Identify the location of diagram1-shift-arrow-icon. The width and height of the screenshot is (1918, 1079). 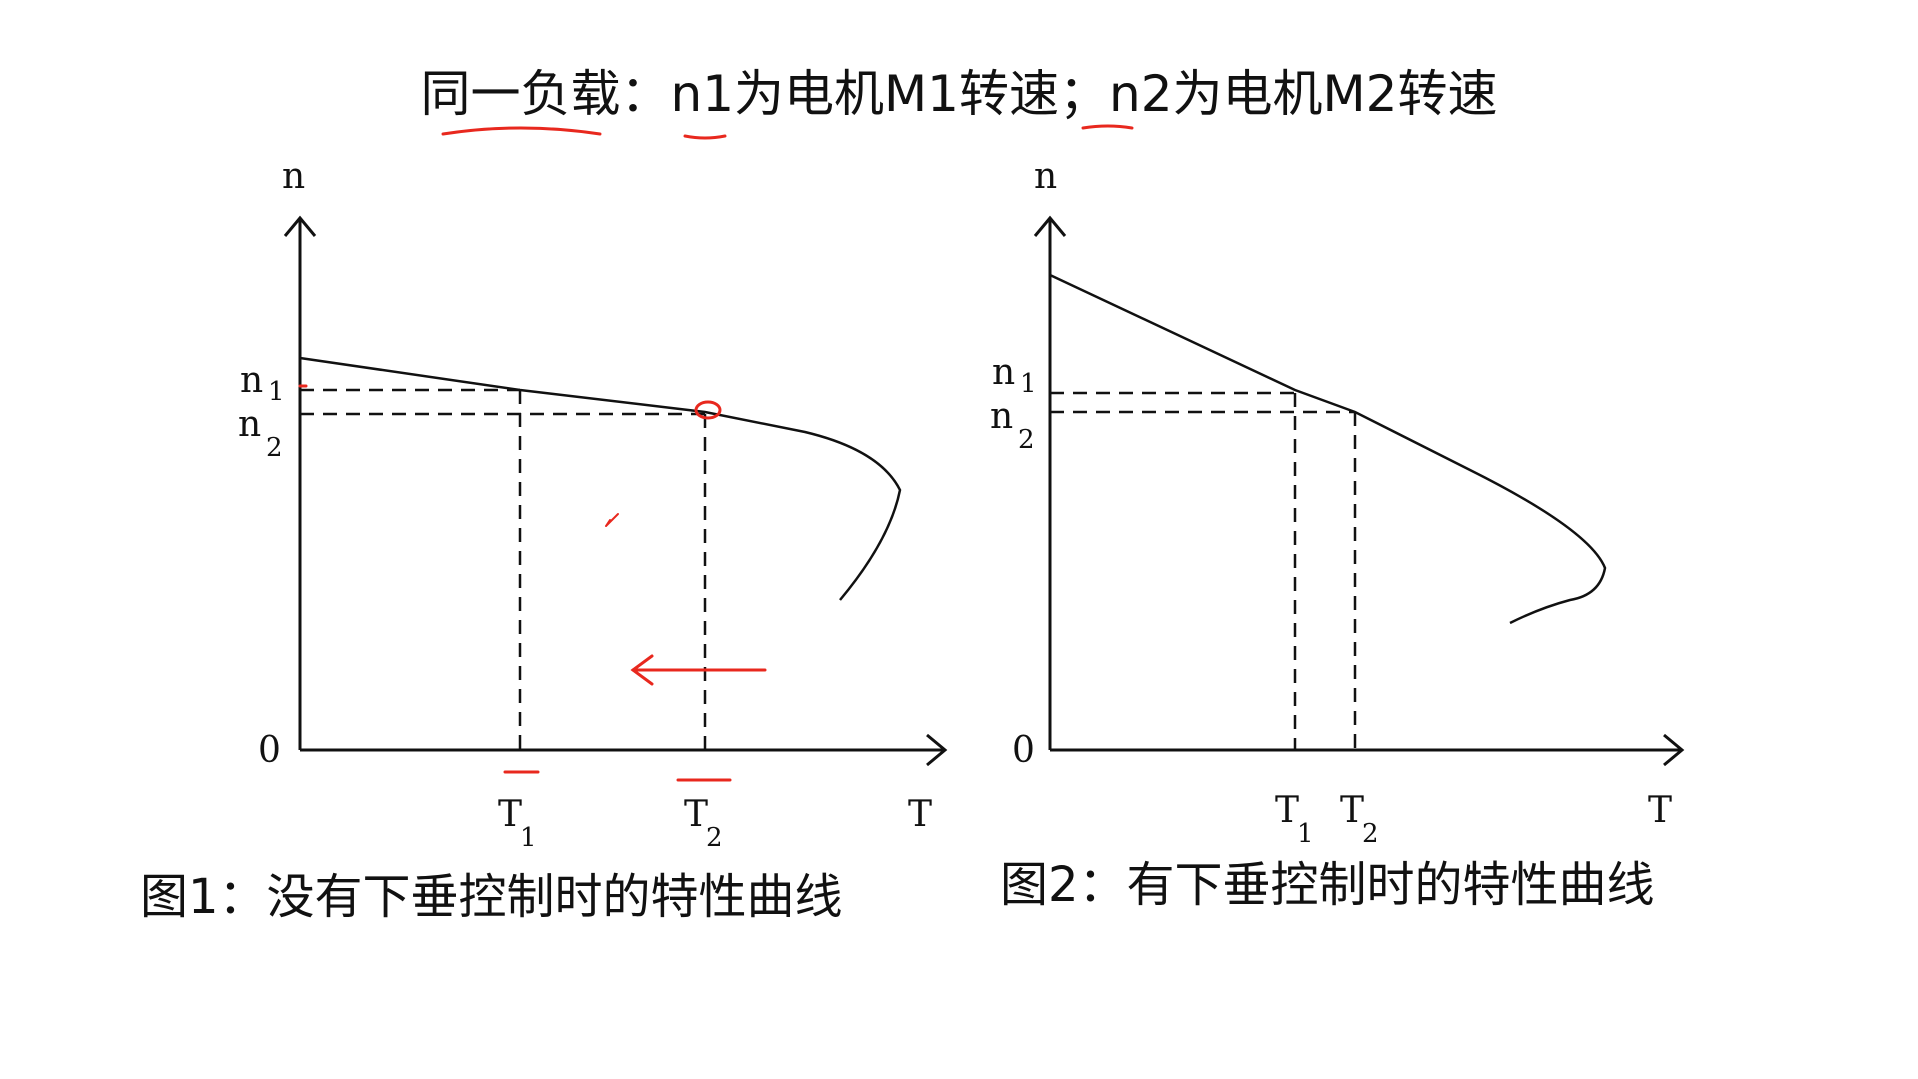
(642, 670).